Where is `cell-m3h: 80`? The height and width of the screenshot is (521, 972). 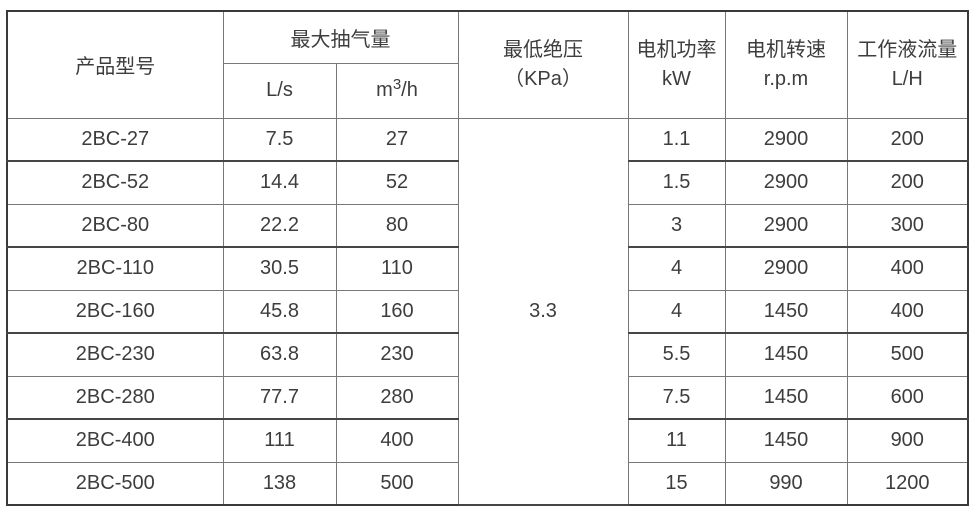 cell-m3h: 80 is located at coordinates (397, 225).